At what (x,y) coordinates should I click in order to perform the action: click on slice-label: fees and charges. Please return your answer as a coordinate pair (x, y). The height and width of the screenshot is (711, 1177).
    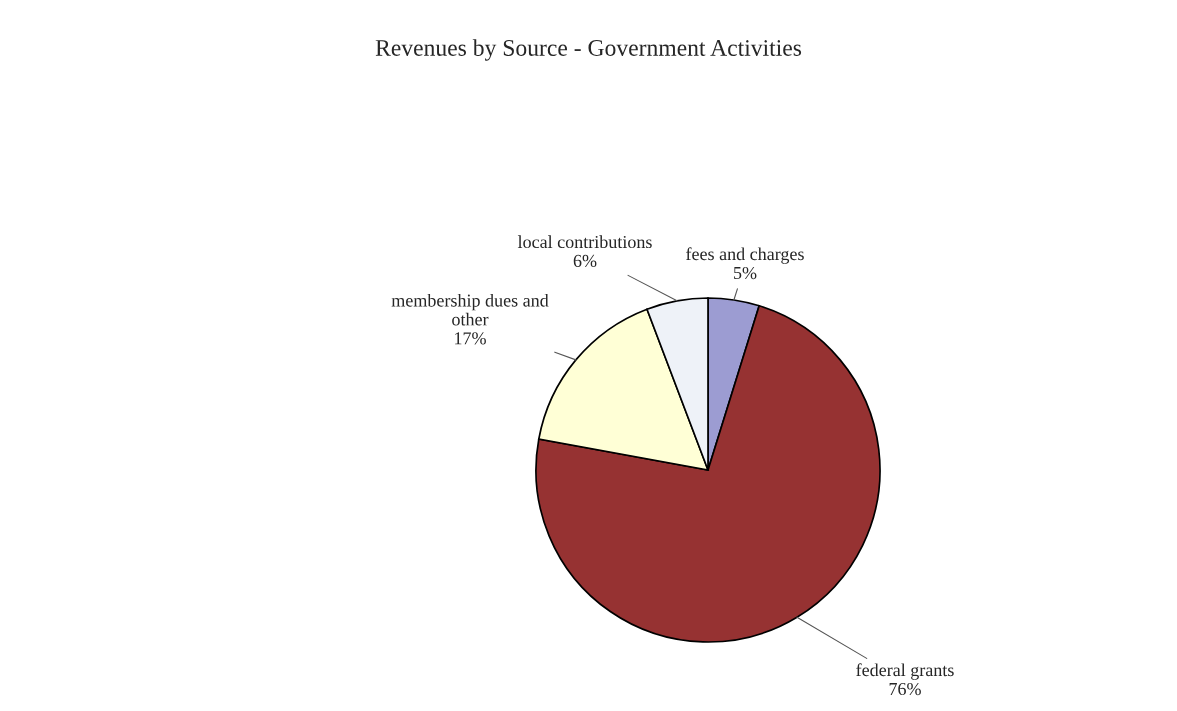
    Looking at the image, I should click on (745, 255).